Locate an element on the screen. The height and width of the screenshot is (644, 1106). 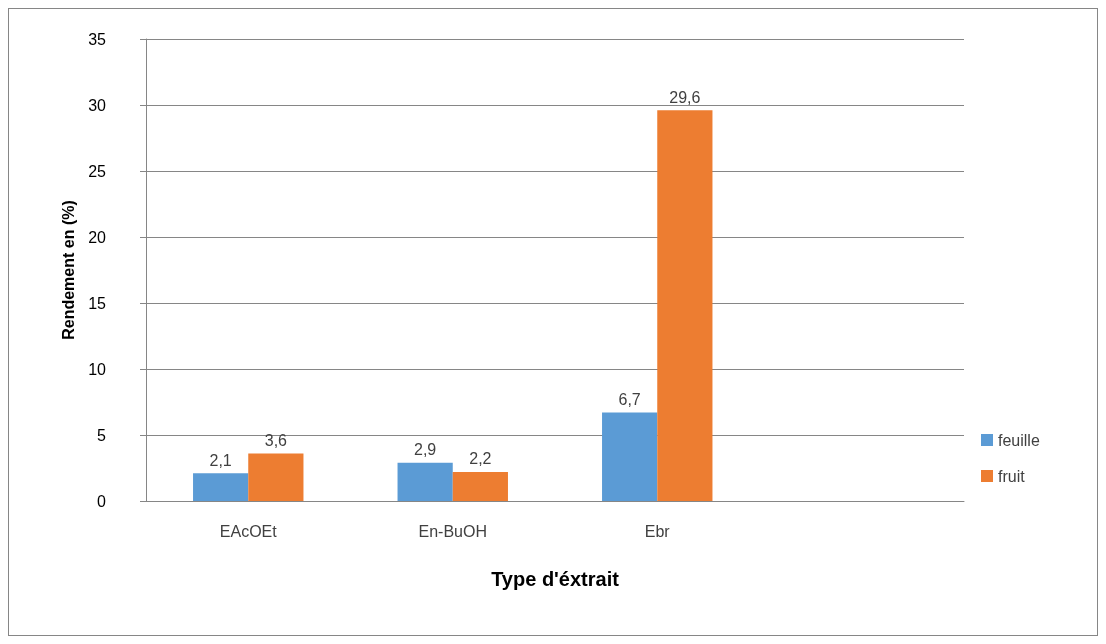
y-tick-label: 20 is located at coordinates (97, 237).